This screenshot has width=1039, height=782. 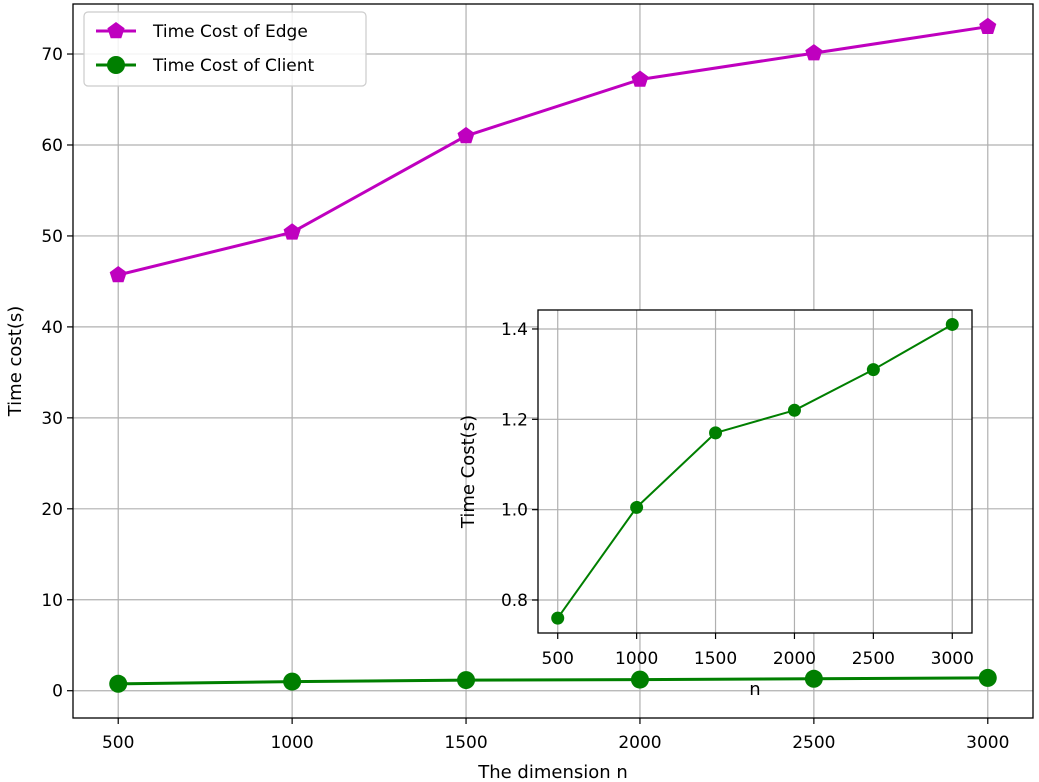 I want to click on y-tick-label: 0.8, so click(x=514, y=601).